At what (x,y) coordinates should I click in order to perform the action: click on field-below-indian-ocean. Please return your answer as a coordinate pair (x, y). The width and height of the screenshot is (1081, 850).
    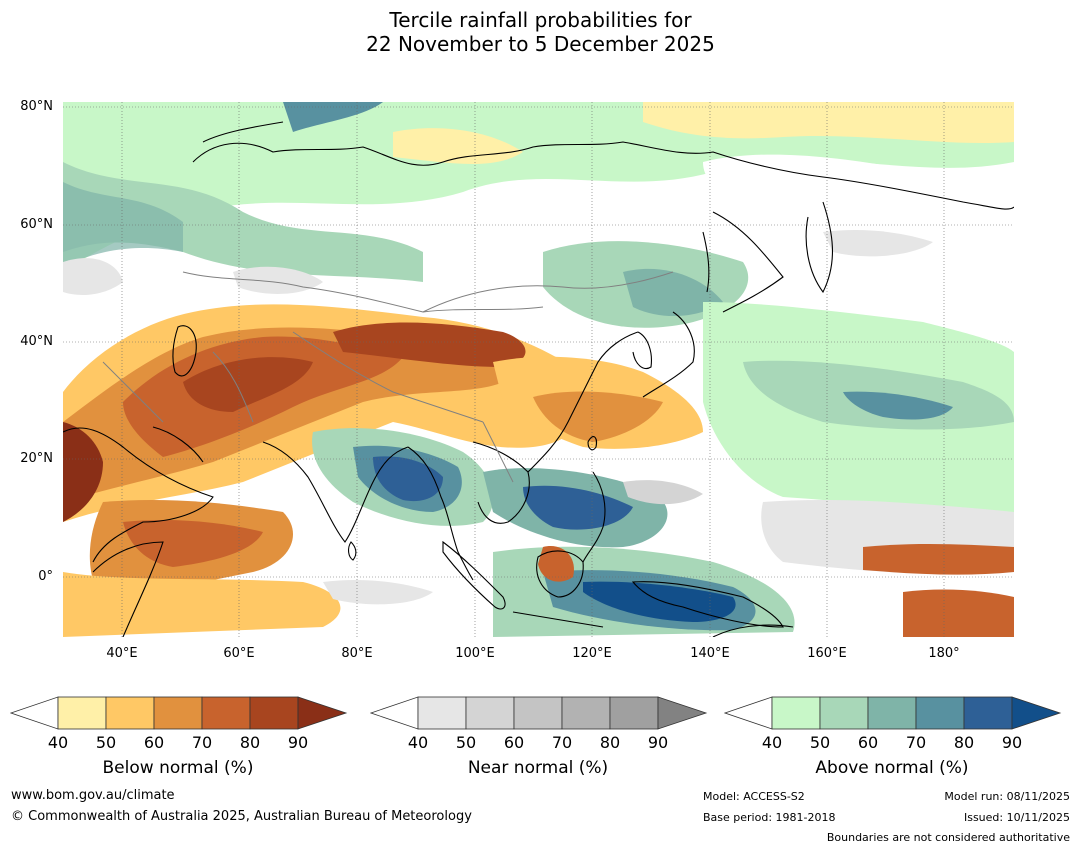
    Looking at the image, I should click on (202, 604).